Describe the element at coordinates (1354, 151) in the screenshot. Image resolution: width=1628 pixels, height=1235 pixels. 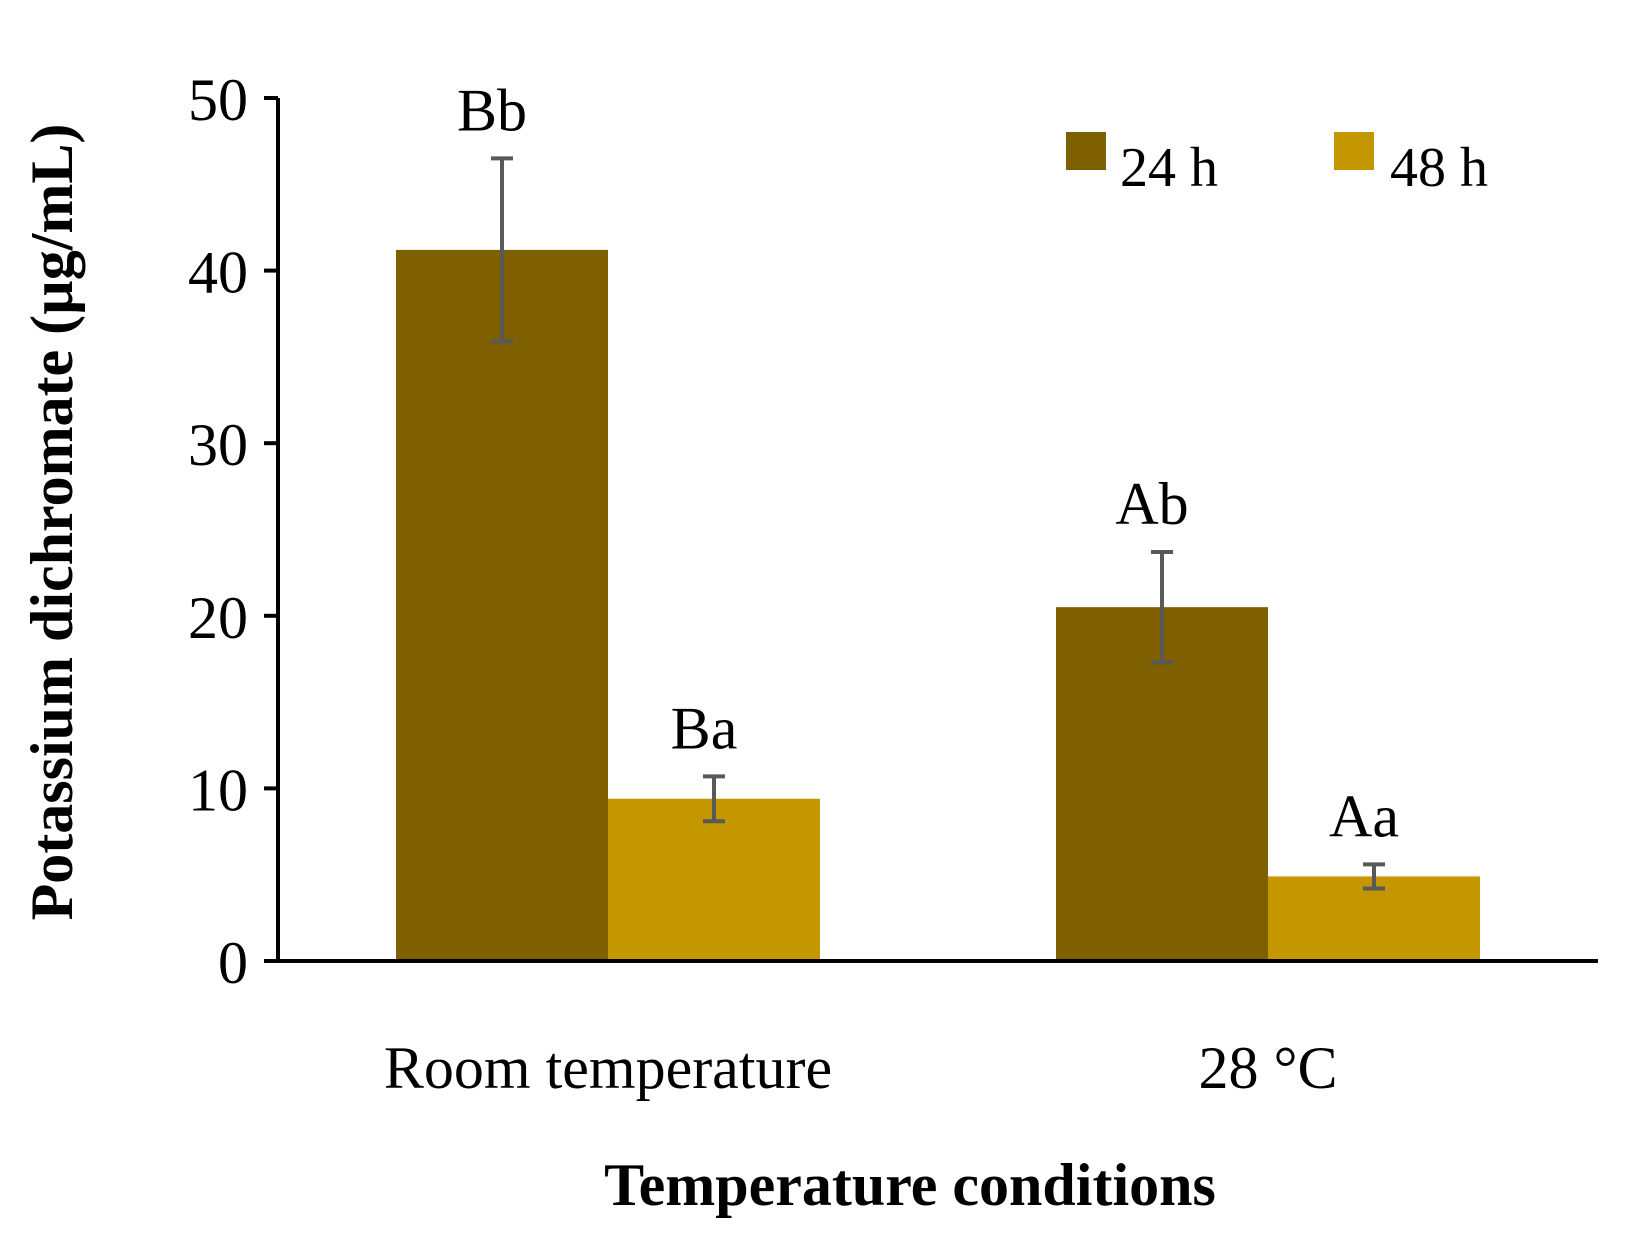
I see `legend-swatch-48h` at that location.